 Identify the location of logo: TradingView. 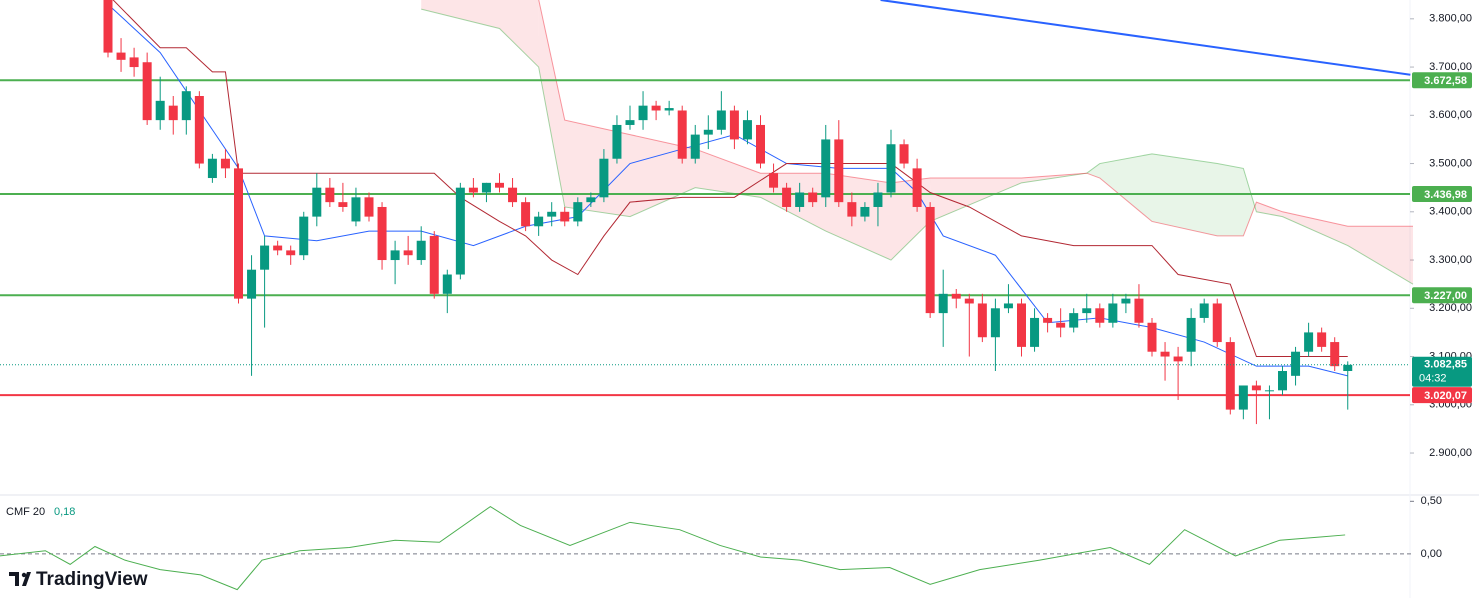
(78, 579).